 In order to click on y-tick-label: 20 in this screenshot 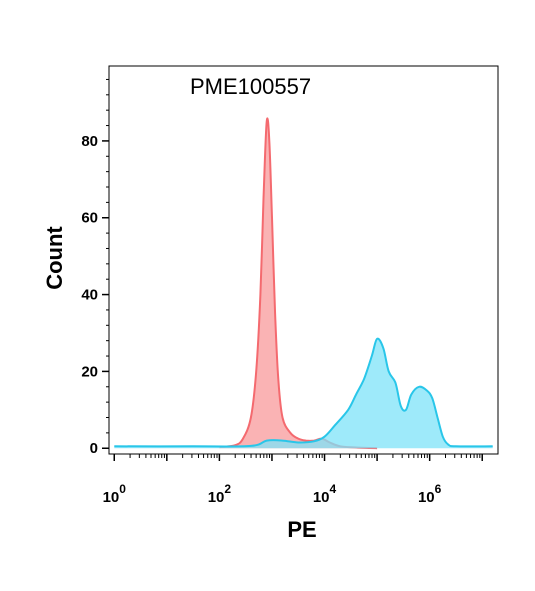, I will do `click(89, 371)`.